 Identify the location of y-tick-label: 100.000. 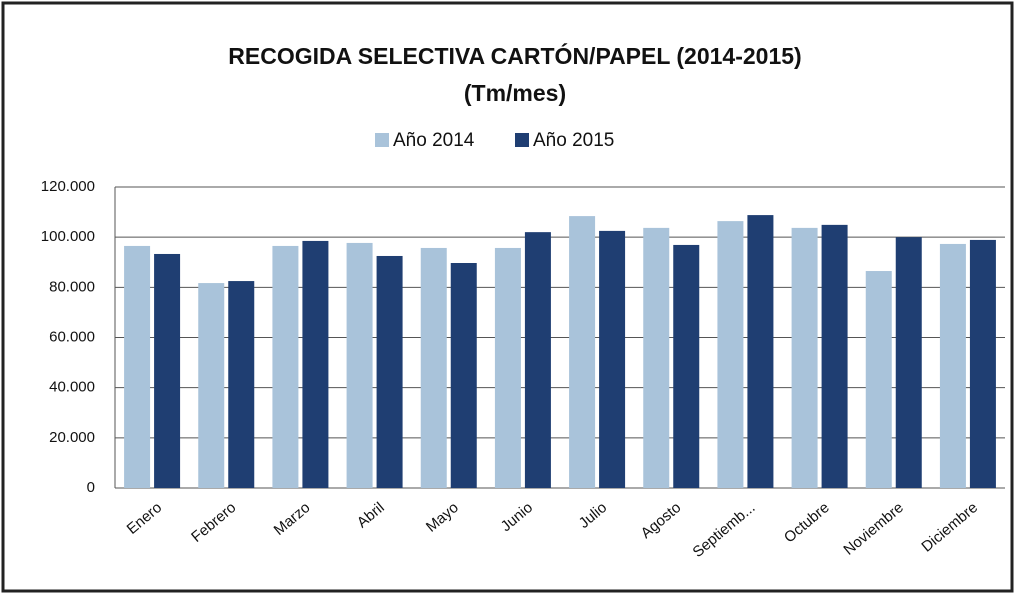
(68, 236).